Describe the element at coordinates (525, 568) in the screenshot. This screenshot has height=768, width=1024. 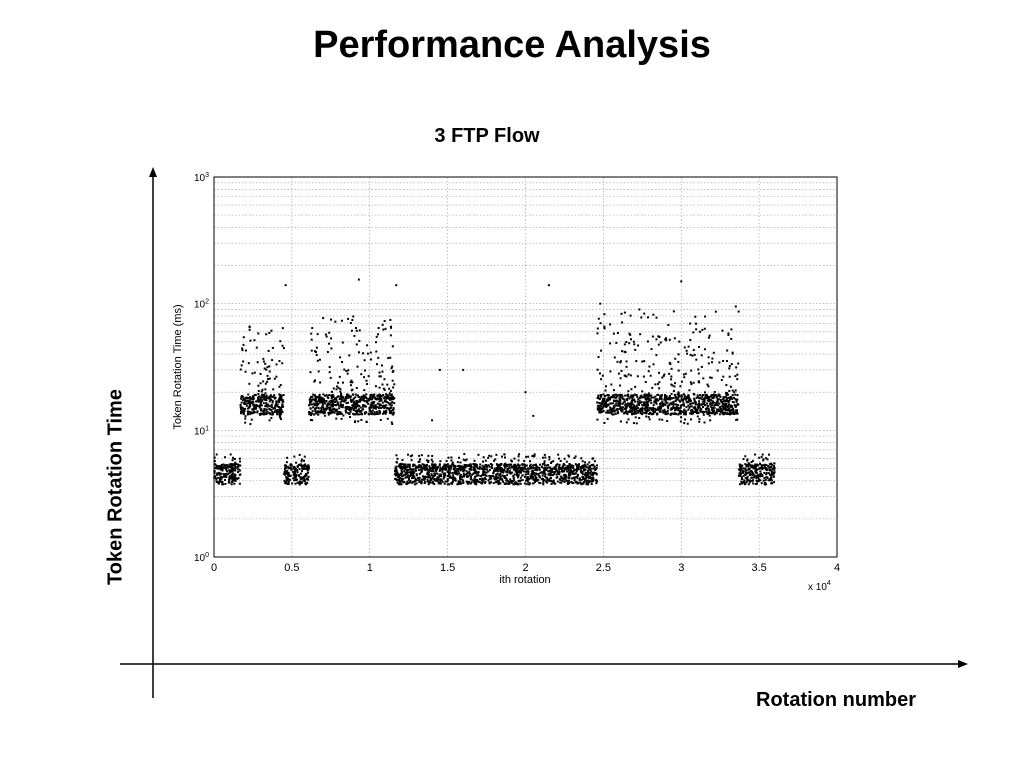
I see `x-tick-label: 2` at that location.